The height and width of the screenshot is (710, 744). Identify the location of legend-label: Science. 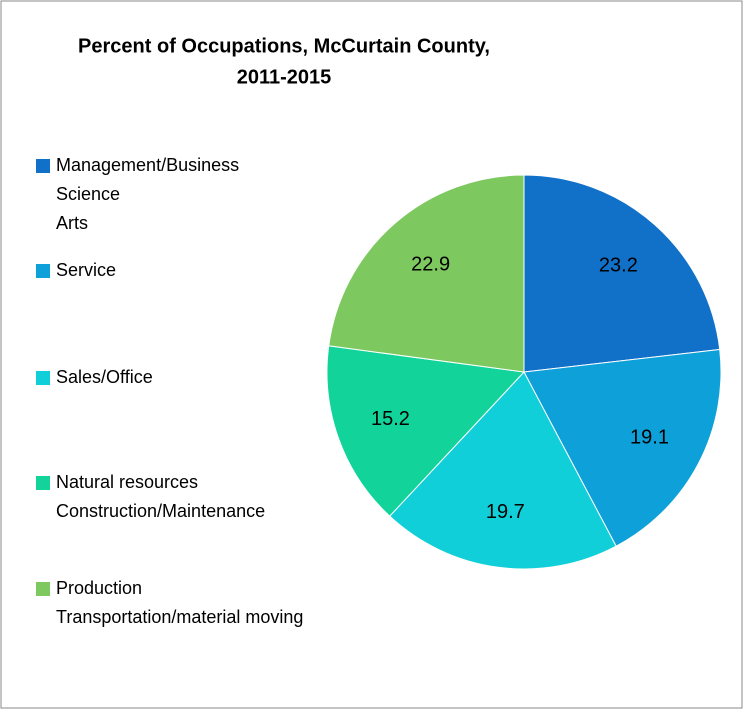
(88, 194).